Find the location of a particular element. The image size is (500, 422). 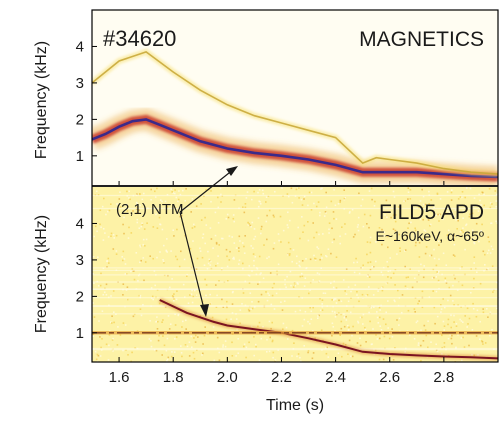

x-tick-label: 2.2 is located at coordinates (281, 377).